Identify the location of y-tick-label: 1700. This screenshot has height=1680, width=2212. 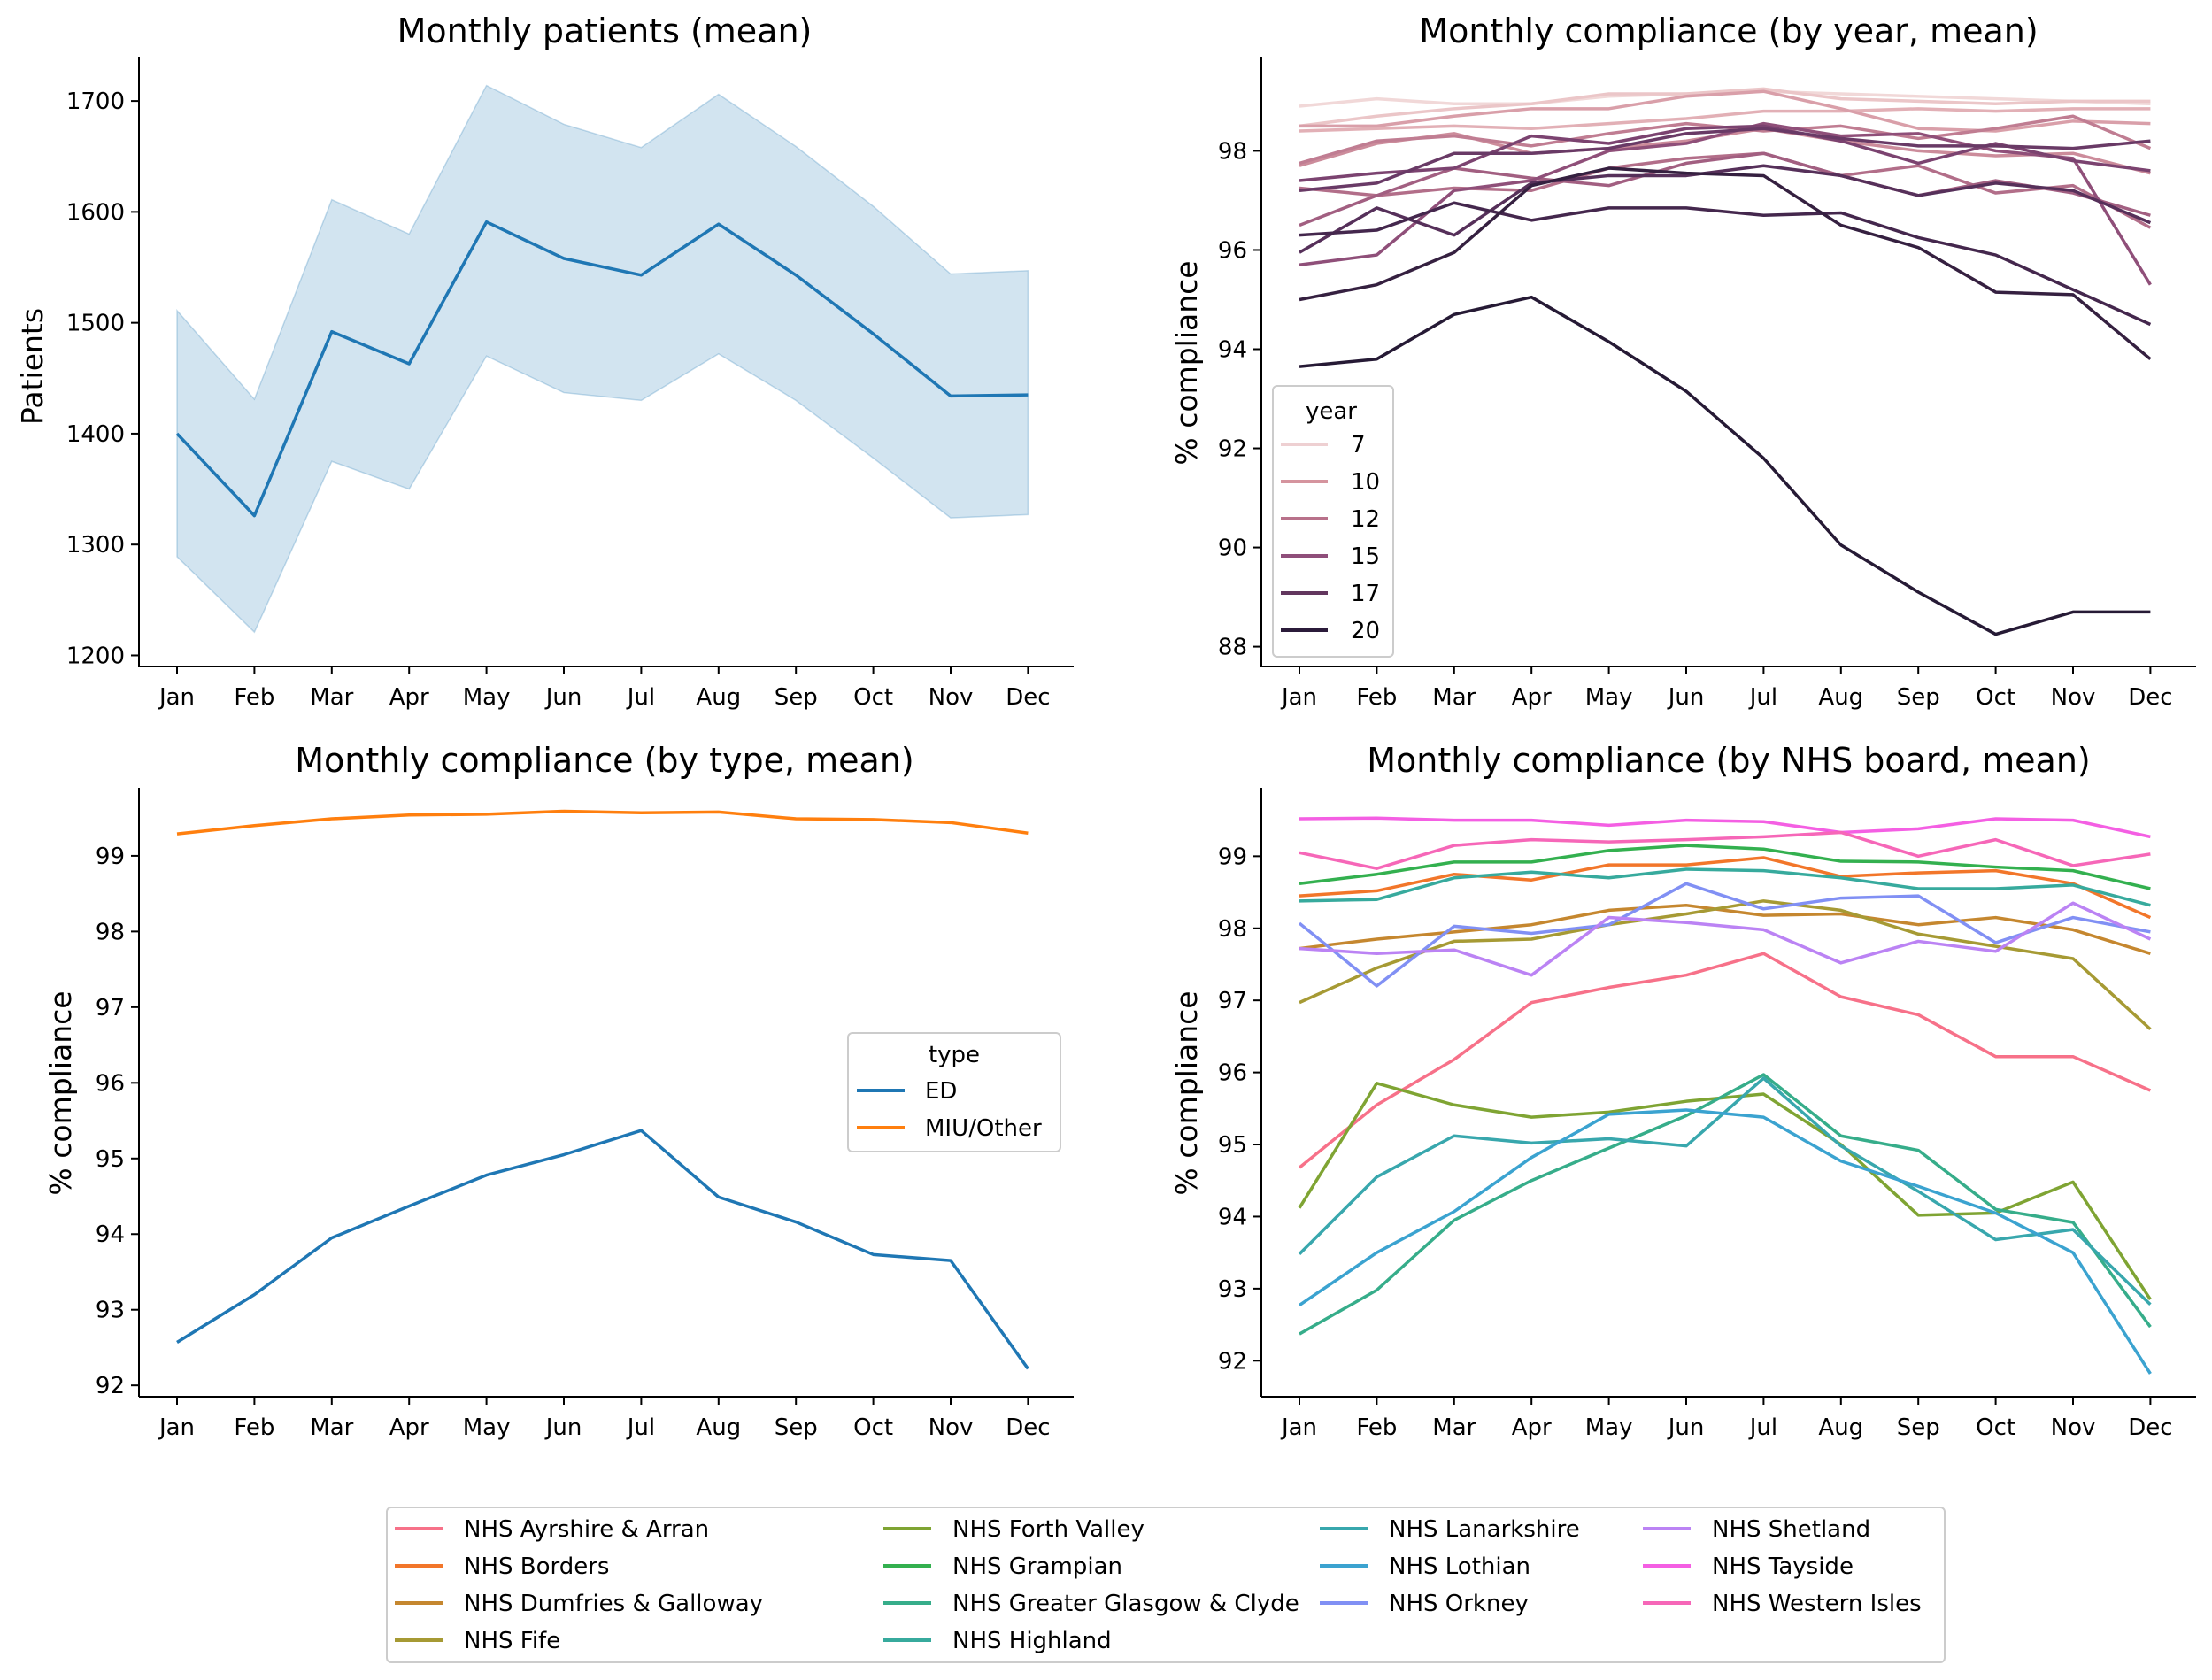
(95, 102).